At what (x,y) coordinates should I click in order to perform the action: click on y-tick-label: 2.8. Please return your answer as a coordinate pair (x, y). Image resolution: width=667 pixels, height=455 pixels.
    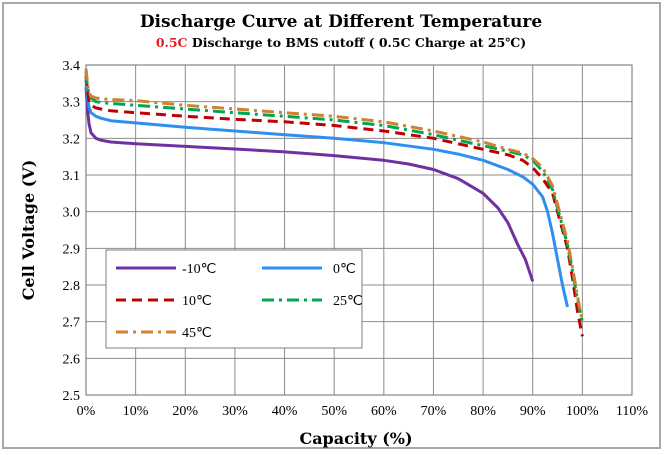
    Looking at the image, I should click on (72, 286).